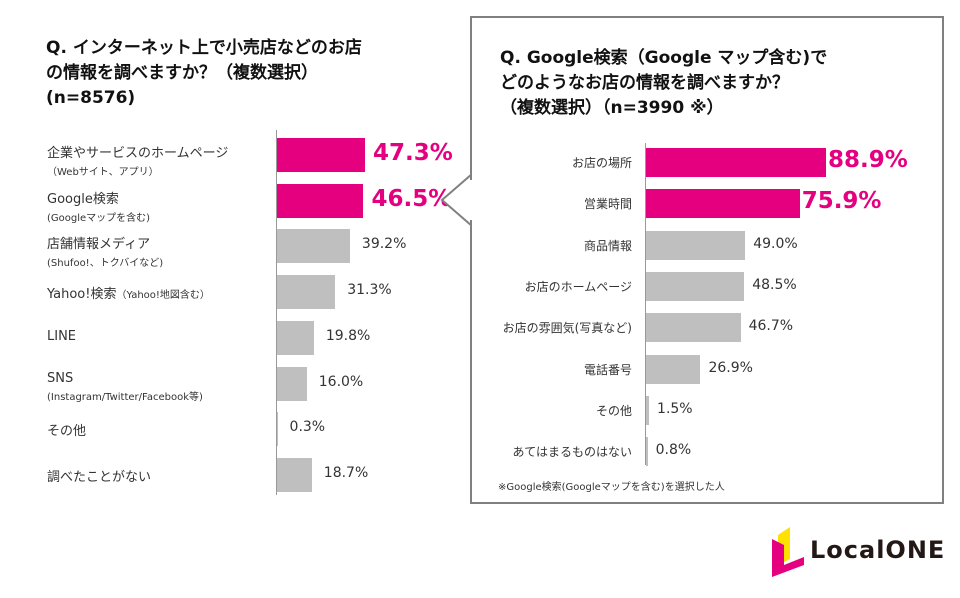  I want to click on category-label: 商品情報, so click(607, 245).